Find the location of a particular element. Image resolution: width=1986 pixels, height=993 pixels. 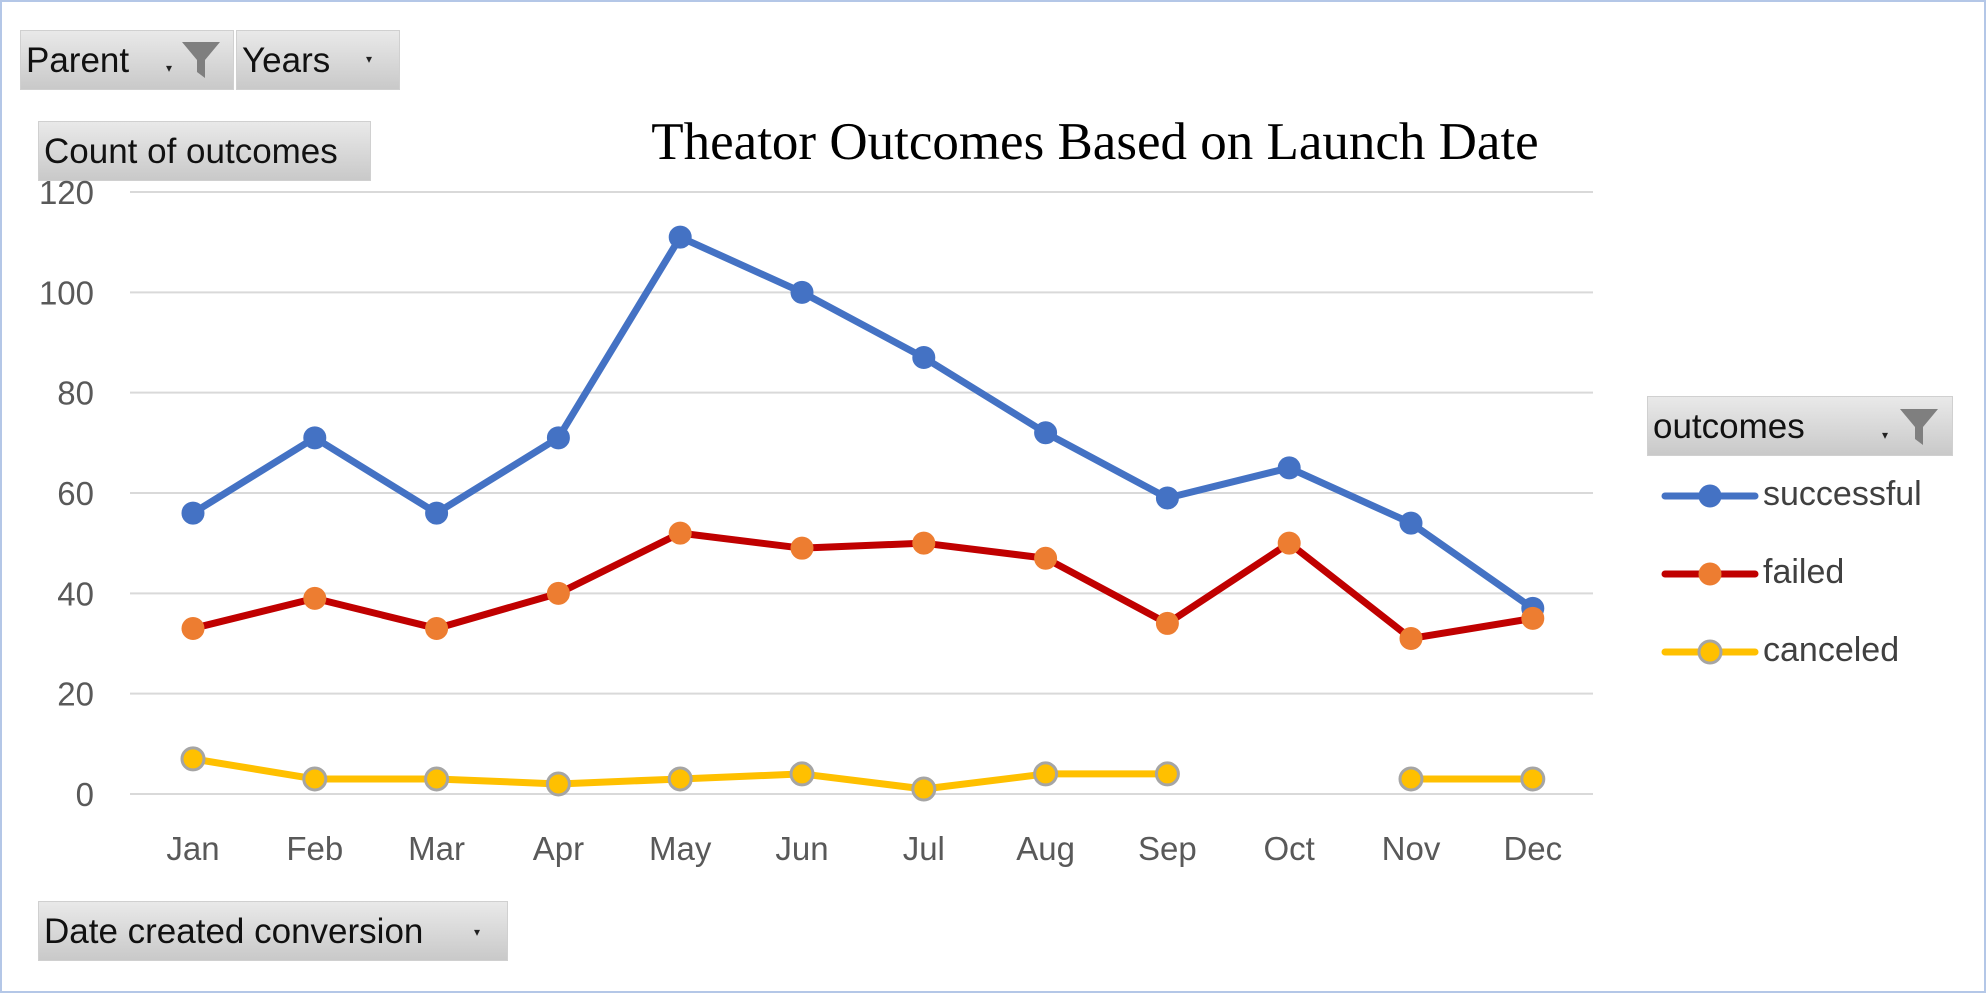

y-tick-label: 100 is located at coordinates (66, 292).